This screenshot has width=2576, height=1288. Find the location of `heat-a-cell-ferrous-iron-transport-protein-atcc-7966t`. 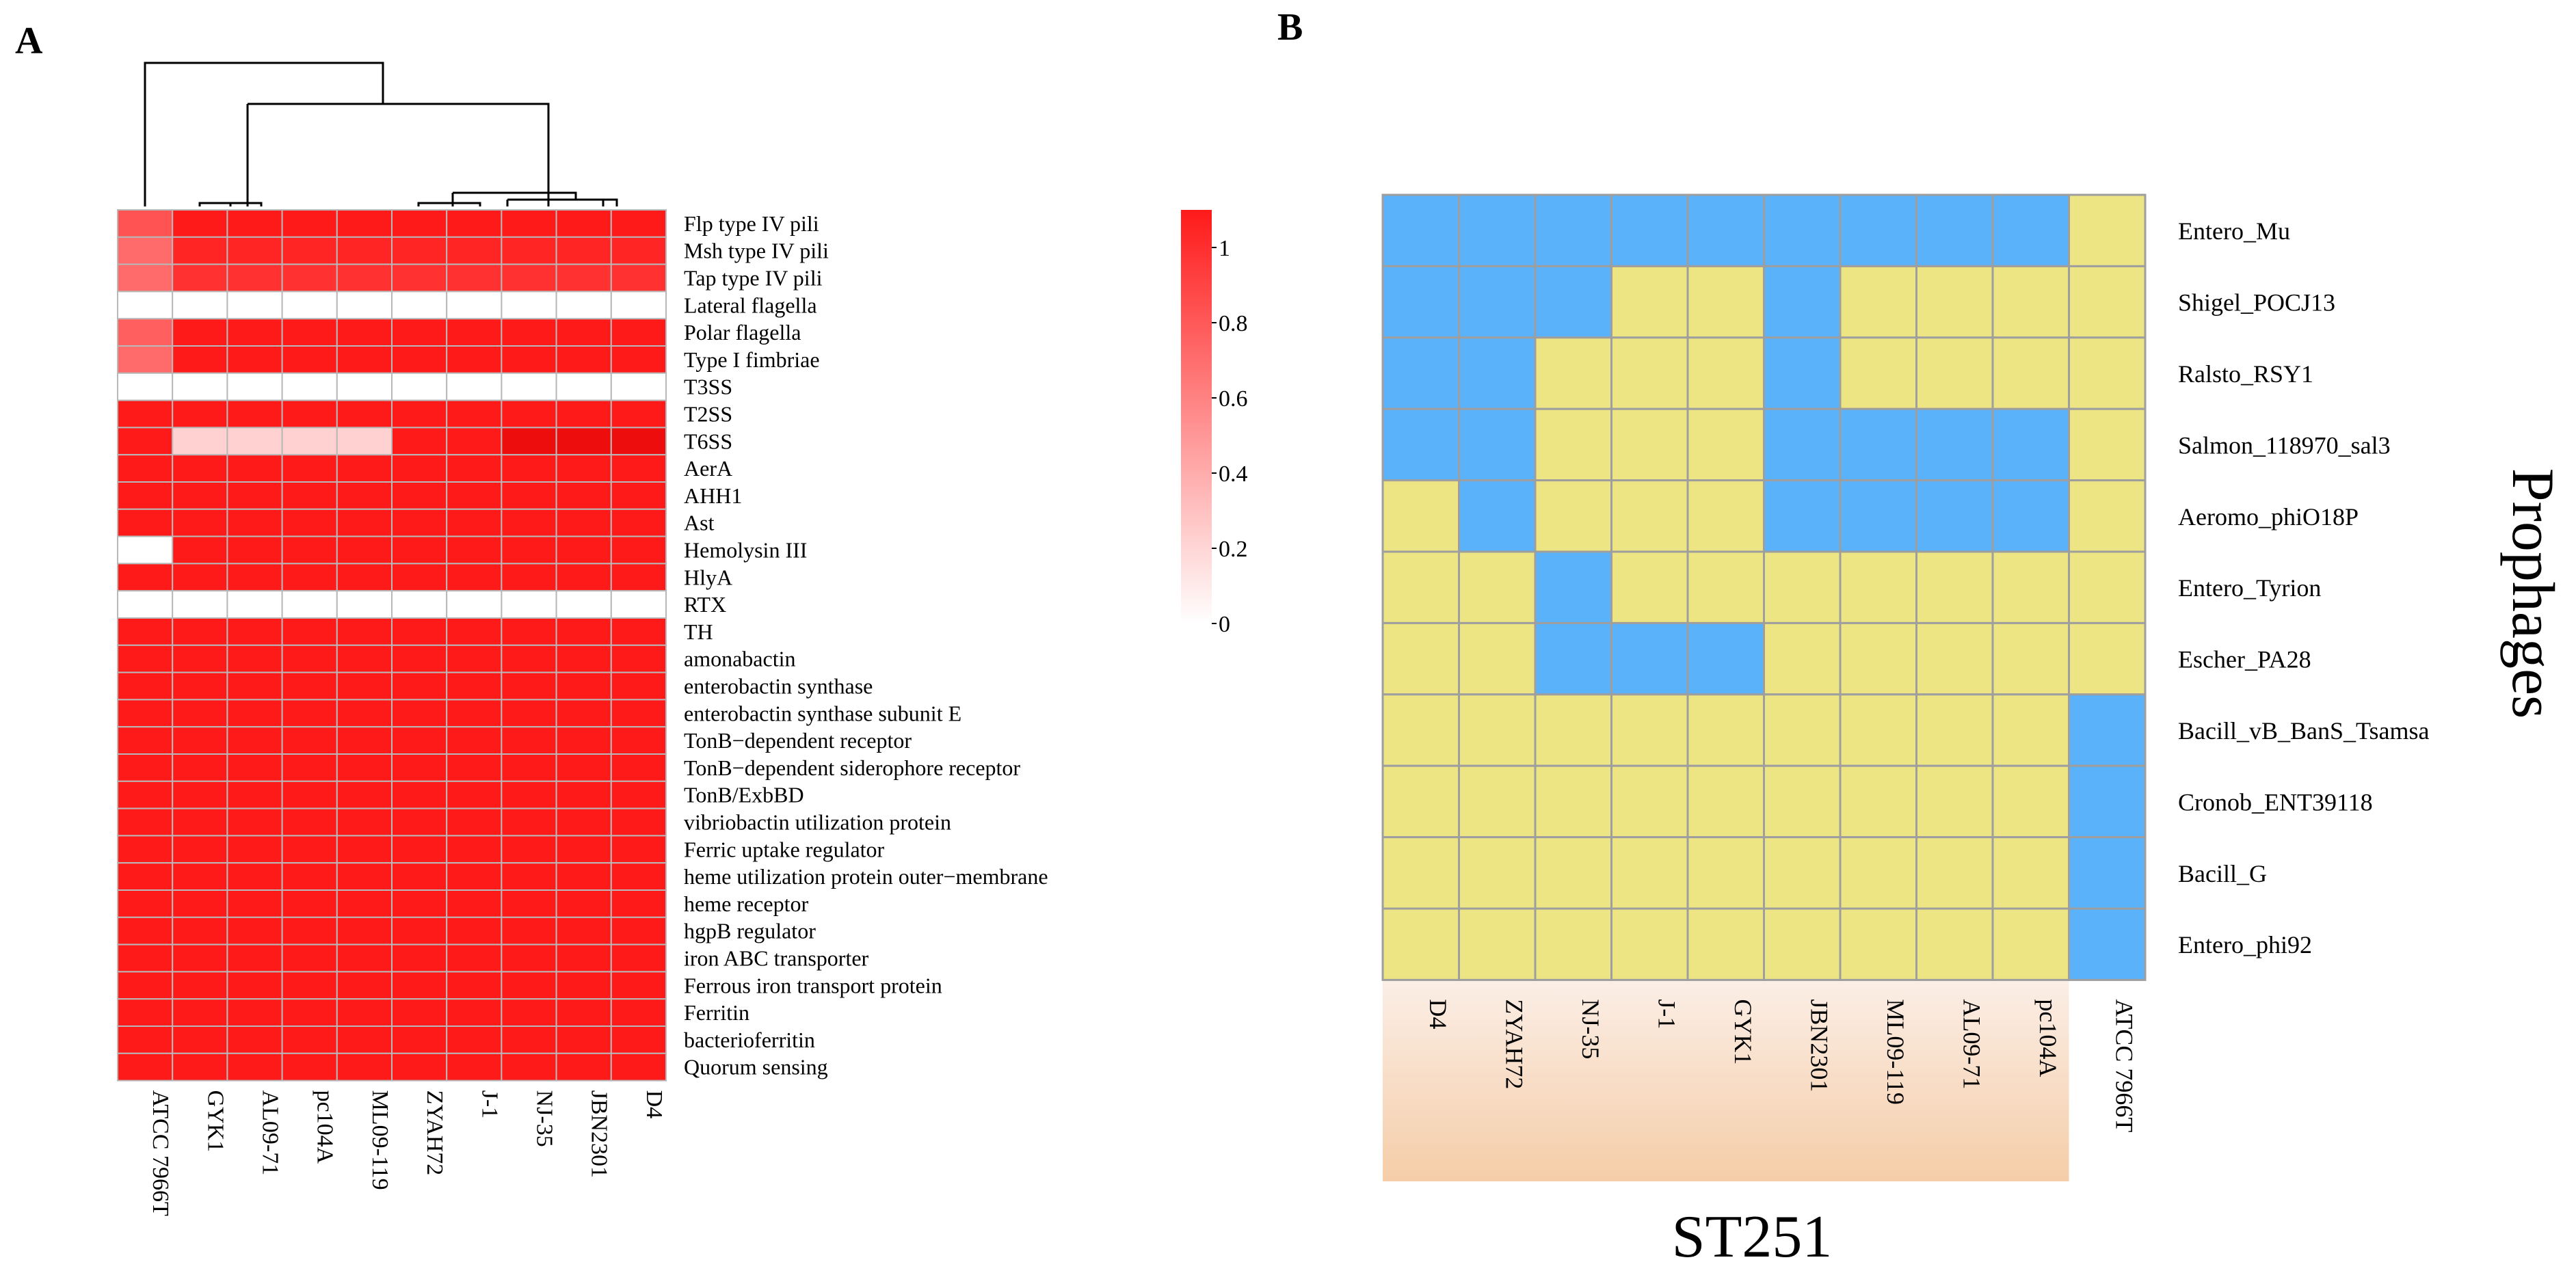

heat-a-cell-ferrous-iron-transport-protein-atcc-7966t is located at coordinates (145, 985).